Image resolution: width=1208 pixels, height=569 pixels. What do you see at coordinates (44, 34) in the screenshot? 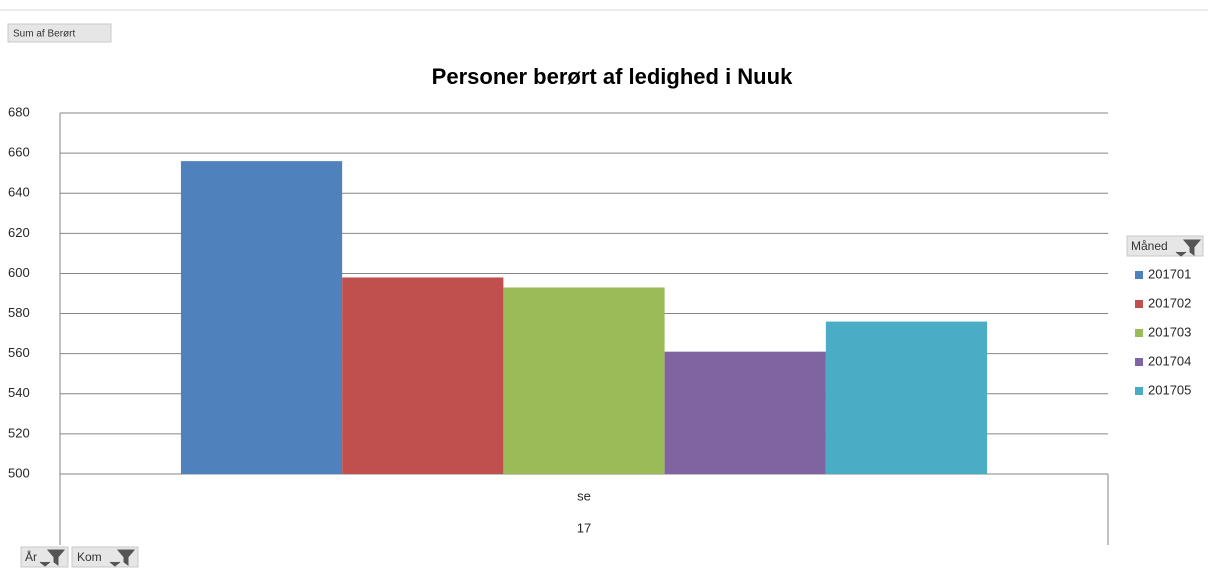
I see `button-label: Sum af Berørt` at bounding box center [44, 34].